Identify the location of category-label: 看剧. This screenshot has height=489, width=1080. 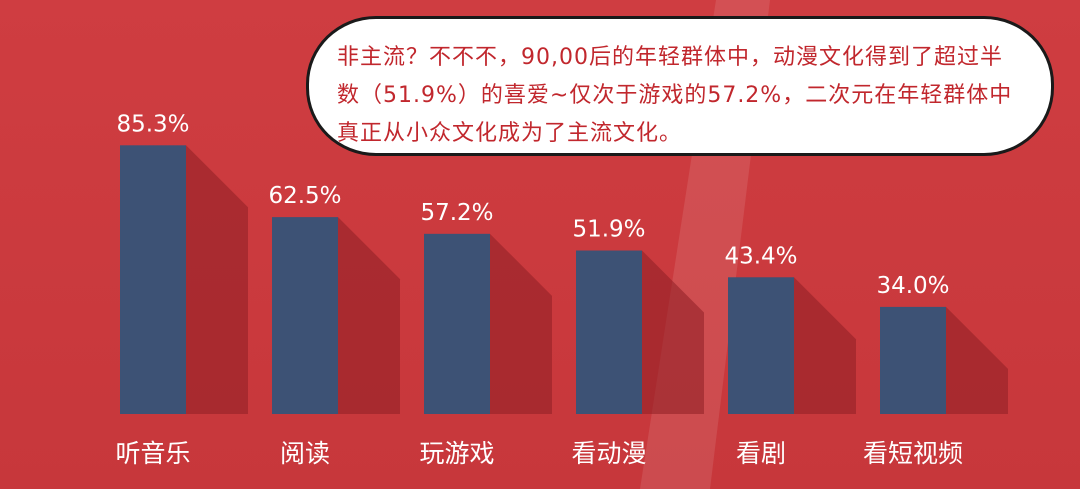
(761, 453).